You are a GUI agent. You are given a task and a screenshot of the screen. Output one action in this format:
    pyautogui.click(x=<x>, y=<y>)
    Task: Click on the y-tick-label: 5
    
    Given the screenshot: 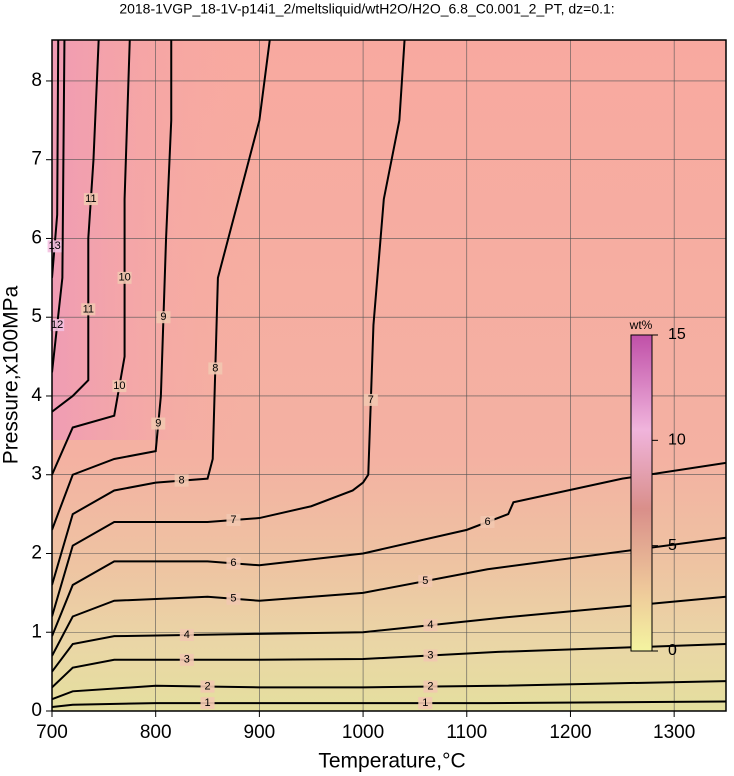 What is the action you would take?
    pyautogui.click(x=36, y=316)
    